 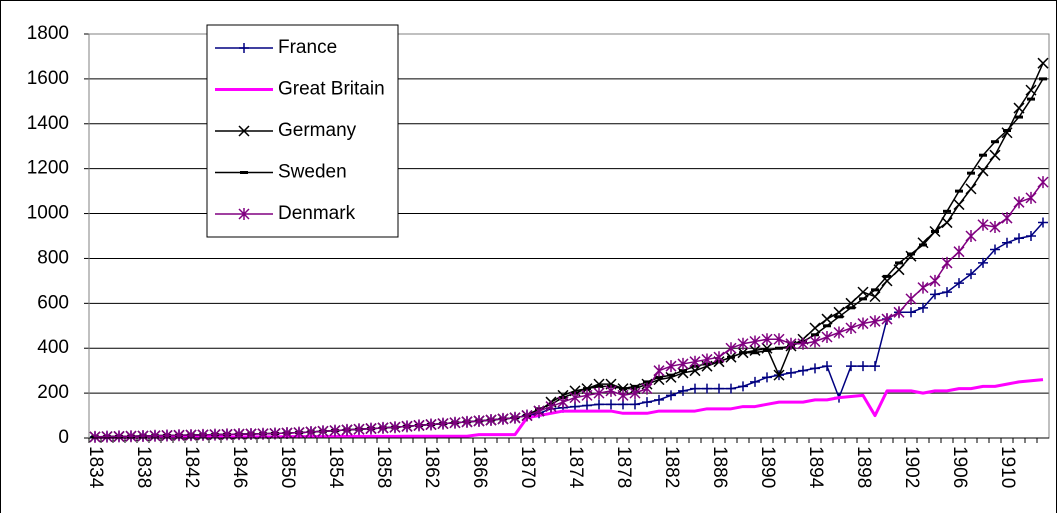 I want to click on x-tick-label: 1866, so click(x=479, y=467).